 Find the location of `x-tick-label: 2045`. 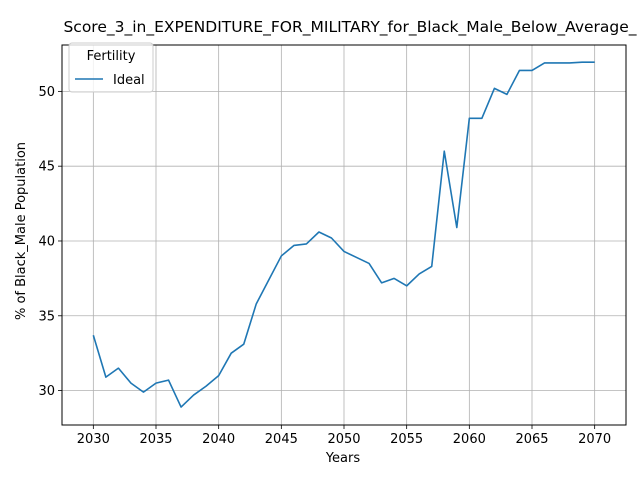

x-tick-label: 2045 is located at coordinates (281, 439).